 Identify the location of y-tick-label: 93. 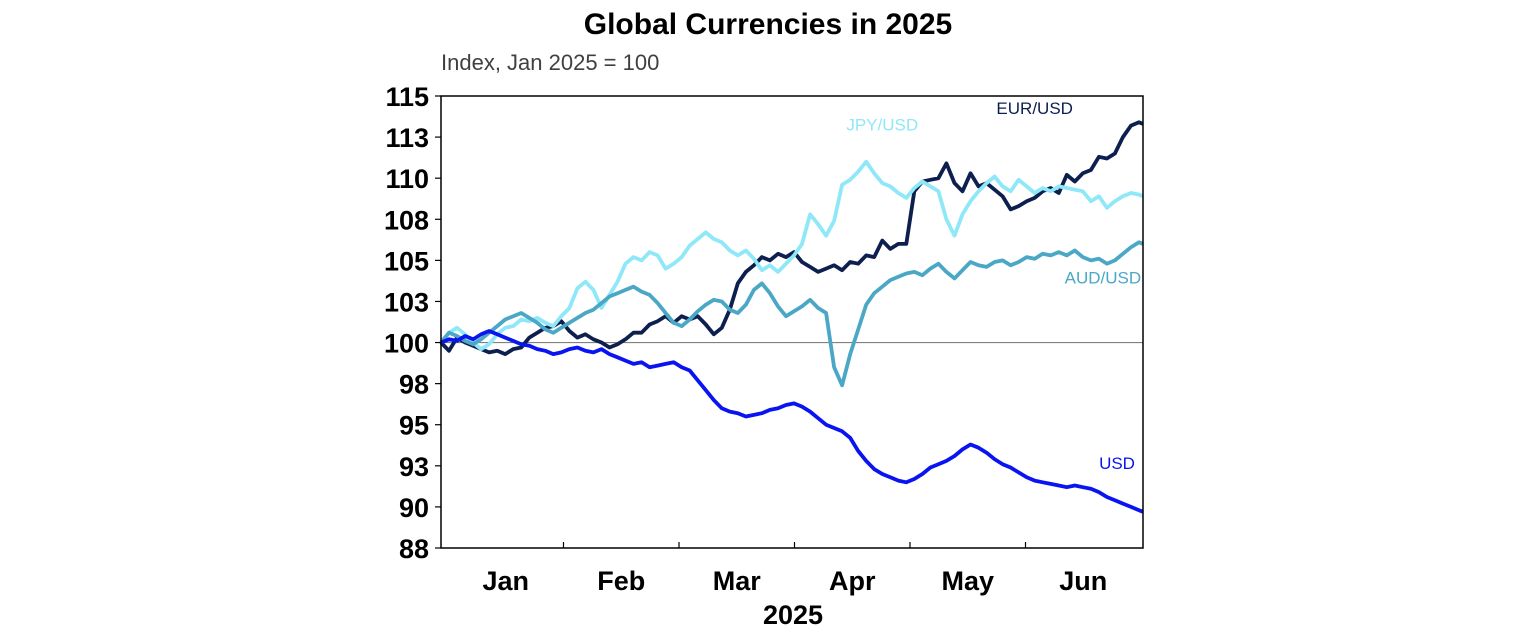
(414, 467).